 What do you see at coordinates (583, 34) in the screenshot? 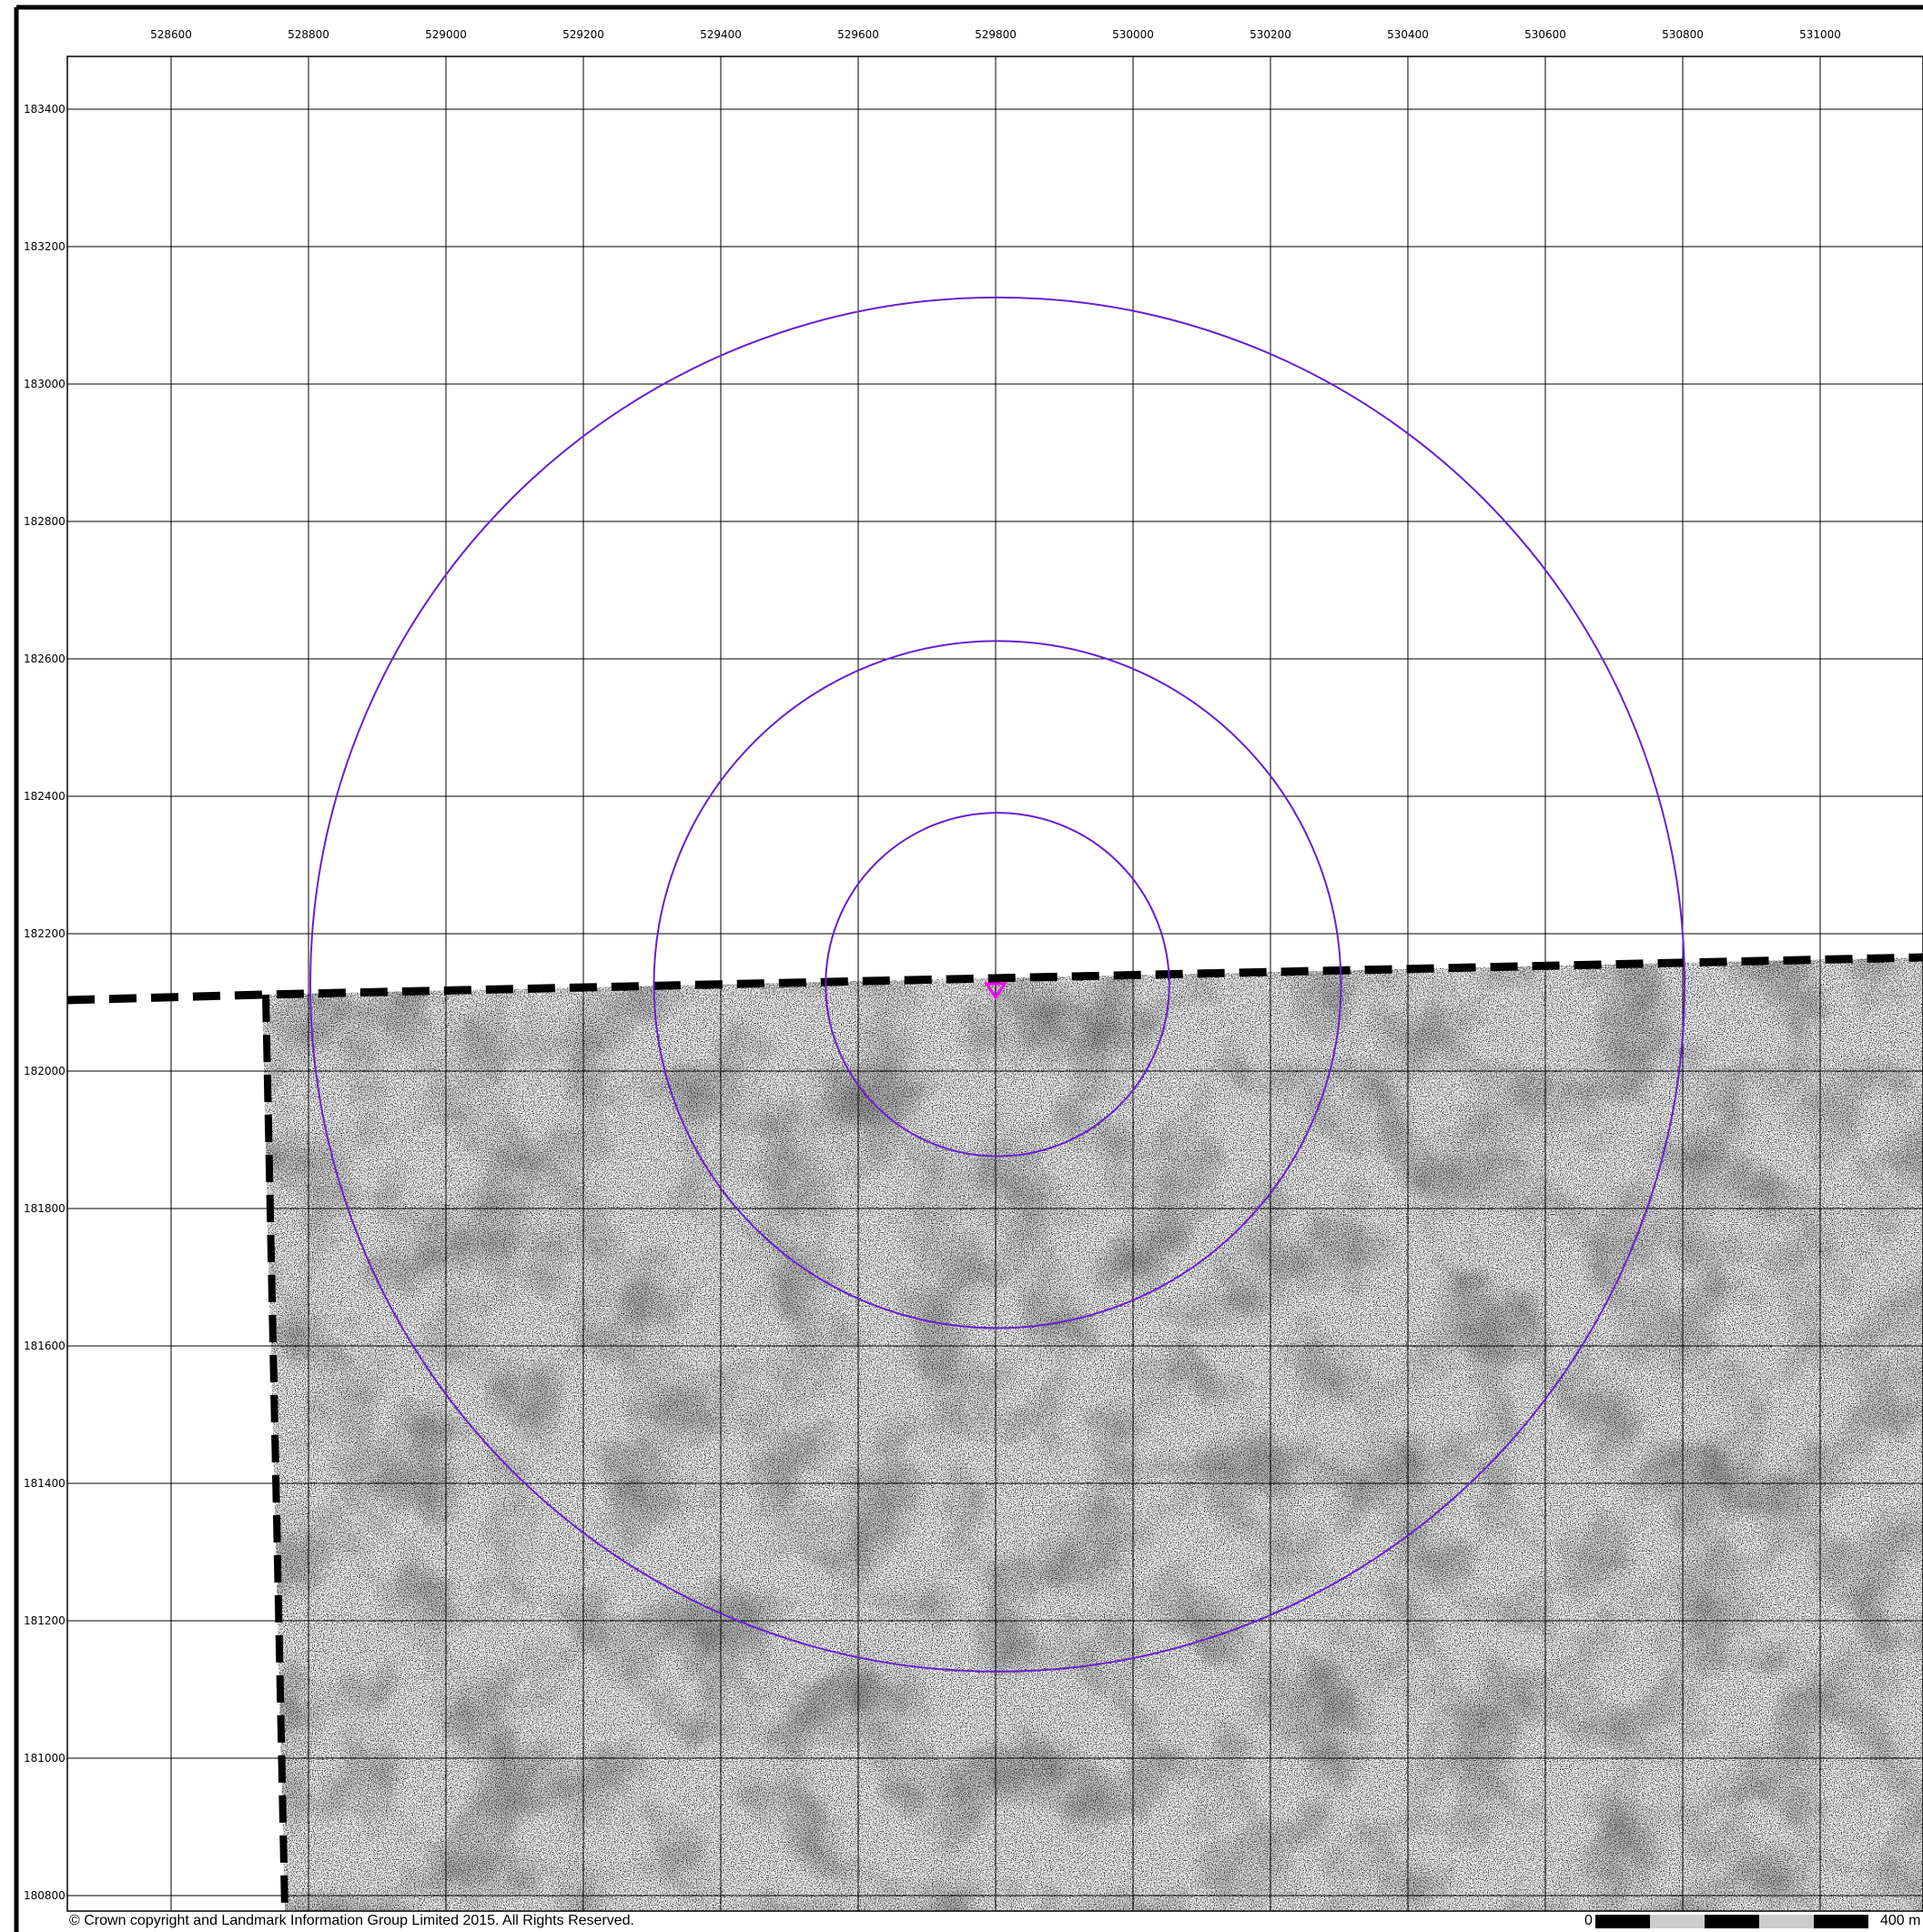
I see `easting-tick-label: 529200` at bounding box center [583, 34].